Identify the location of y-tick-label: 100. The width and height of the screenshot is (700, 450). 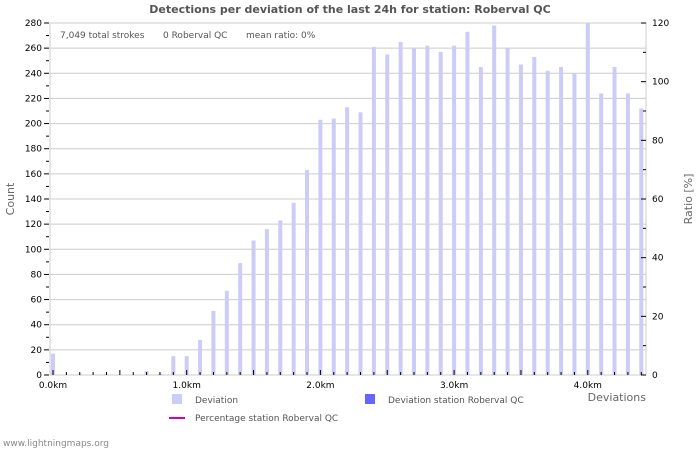
(33, 250).